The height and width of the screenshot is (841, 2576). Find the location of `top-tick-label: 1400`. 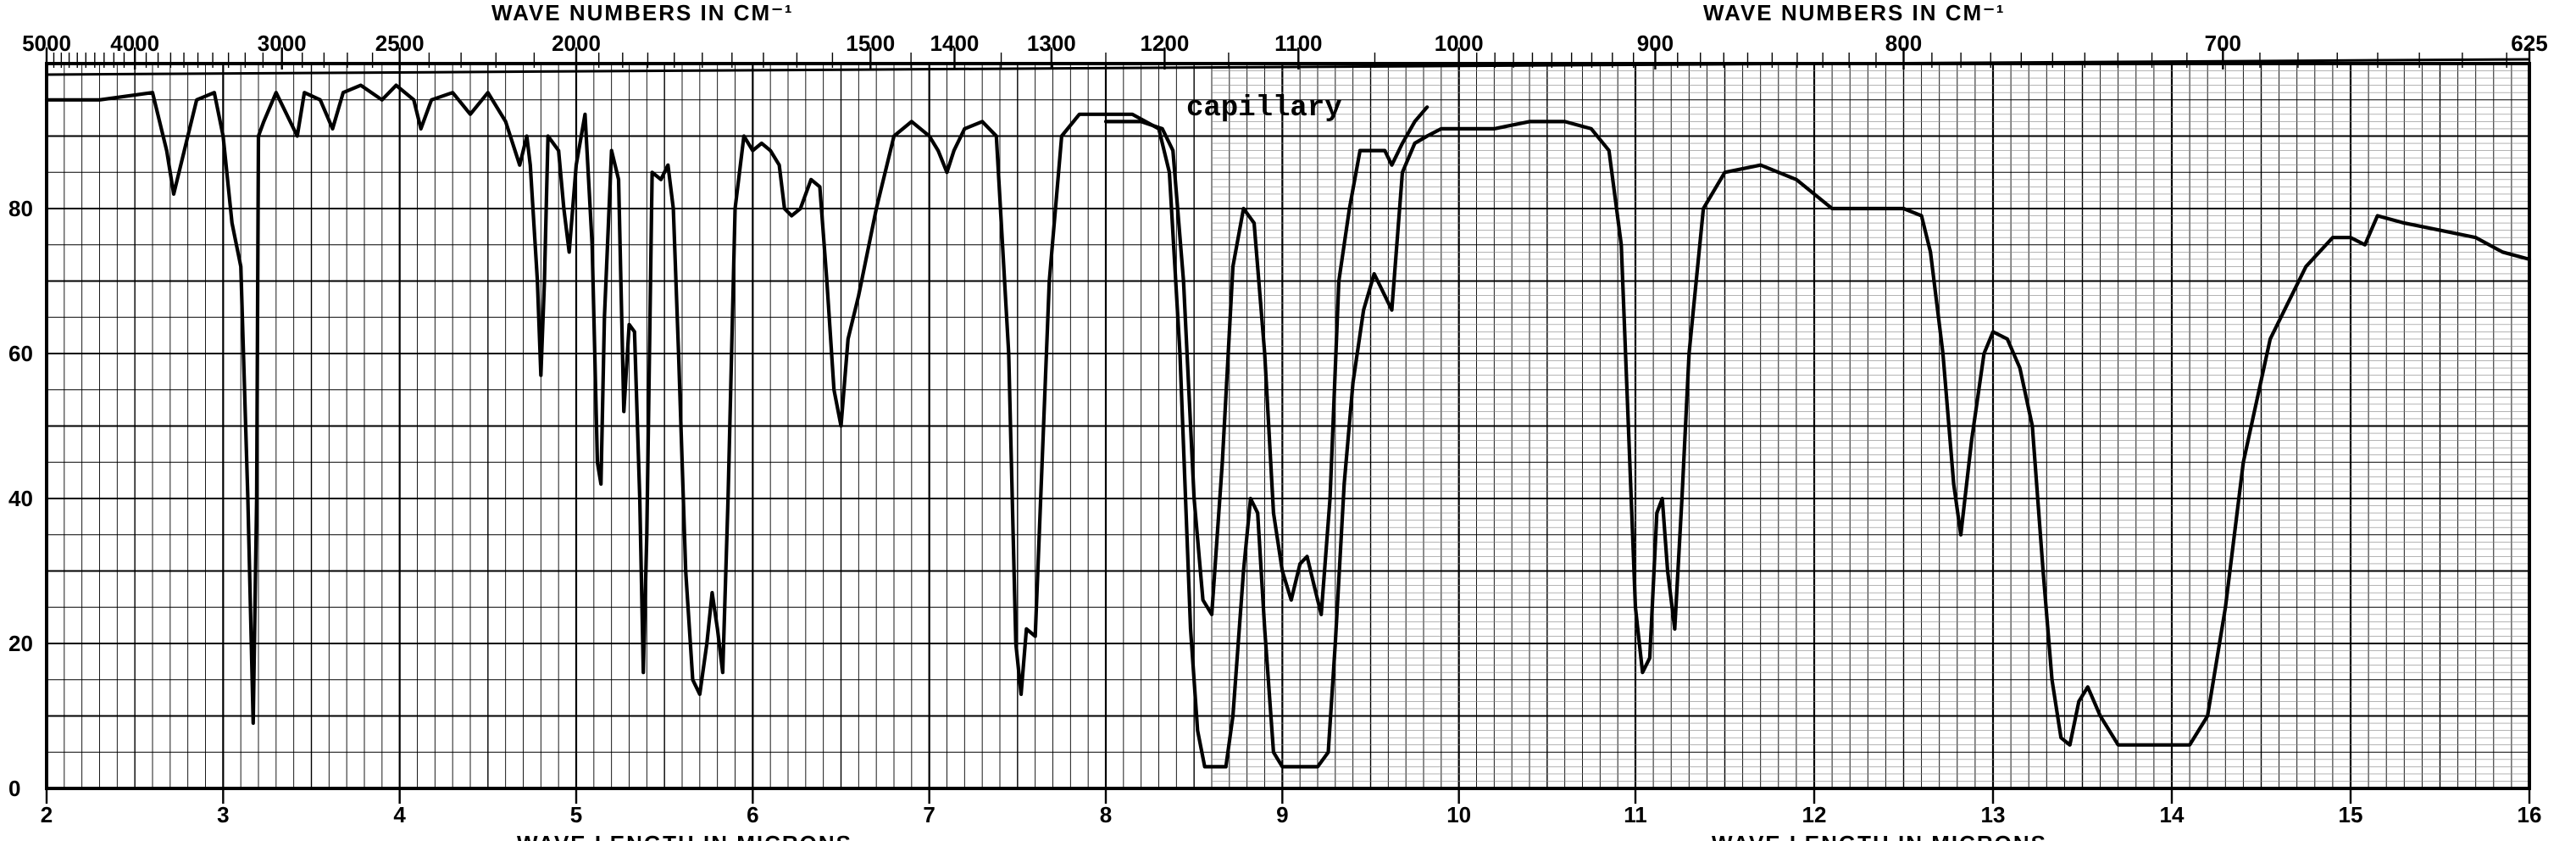

top-tick-label: 1400 is located at coordinates (955, 43).